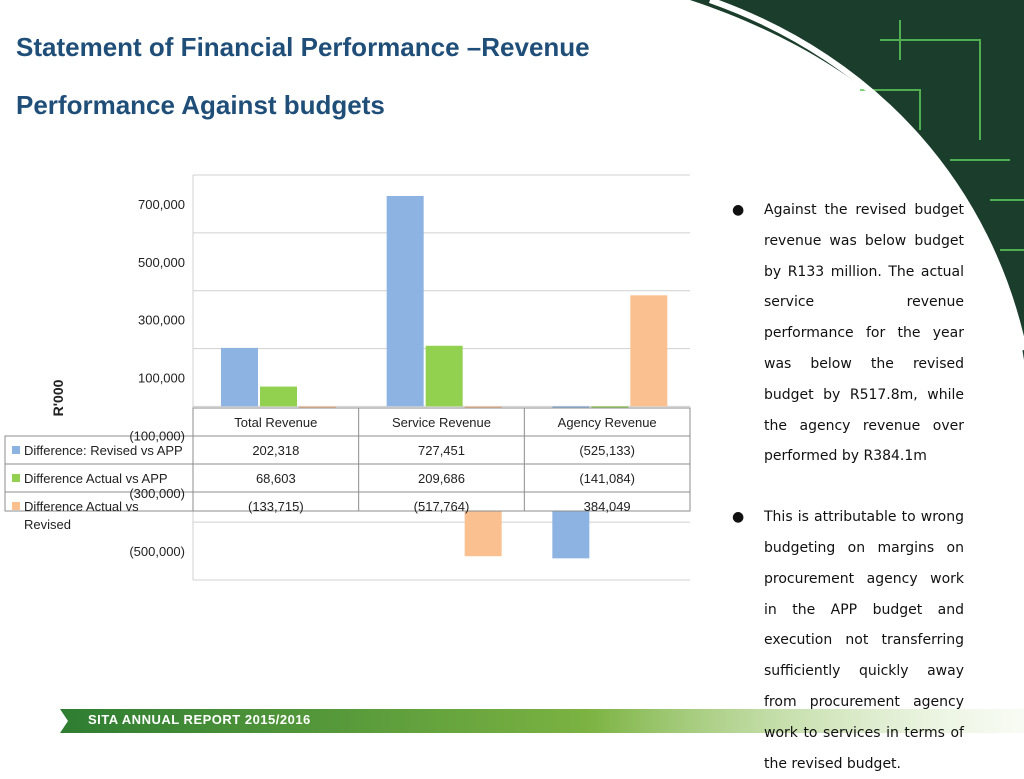  What do you see at coordinates (58, 397) in the screenshot?
I see `y-axis-title: R'000` at bounding box center [58, 397].